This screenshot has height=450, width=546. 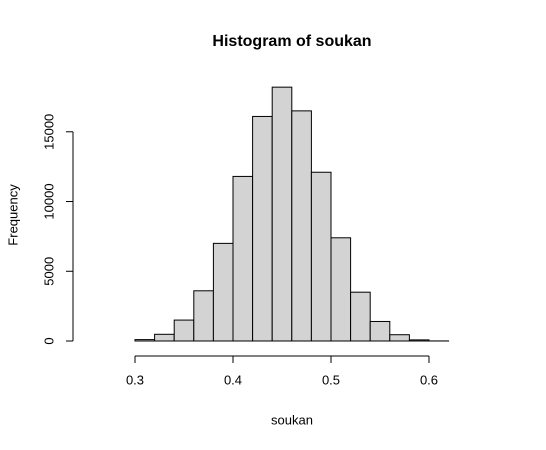 What do you see at coordinates (48, 340) in the screenshot?
I see `y-tick-label: 0` at bounding box center [48, 340].